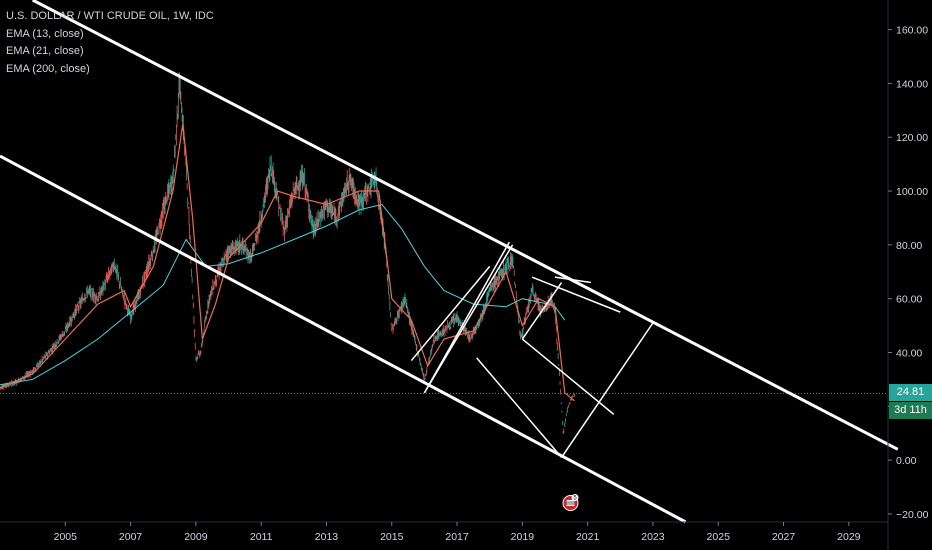 The width and height of the screenshot is (932, 550). What do you see at coordinates (575, 499) in the screenshot?
I see `event-count: 5` at bounding box center [575, 499].